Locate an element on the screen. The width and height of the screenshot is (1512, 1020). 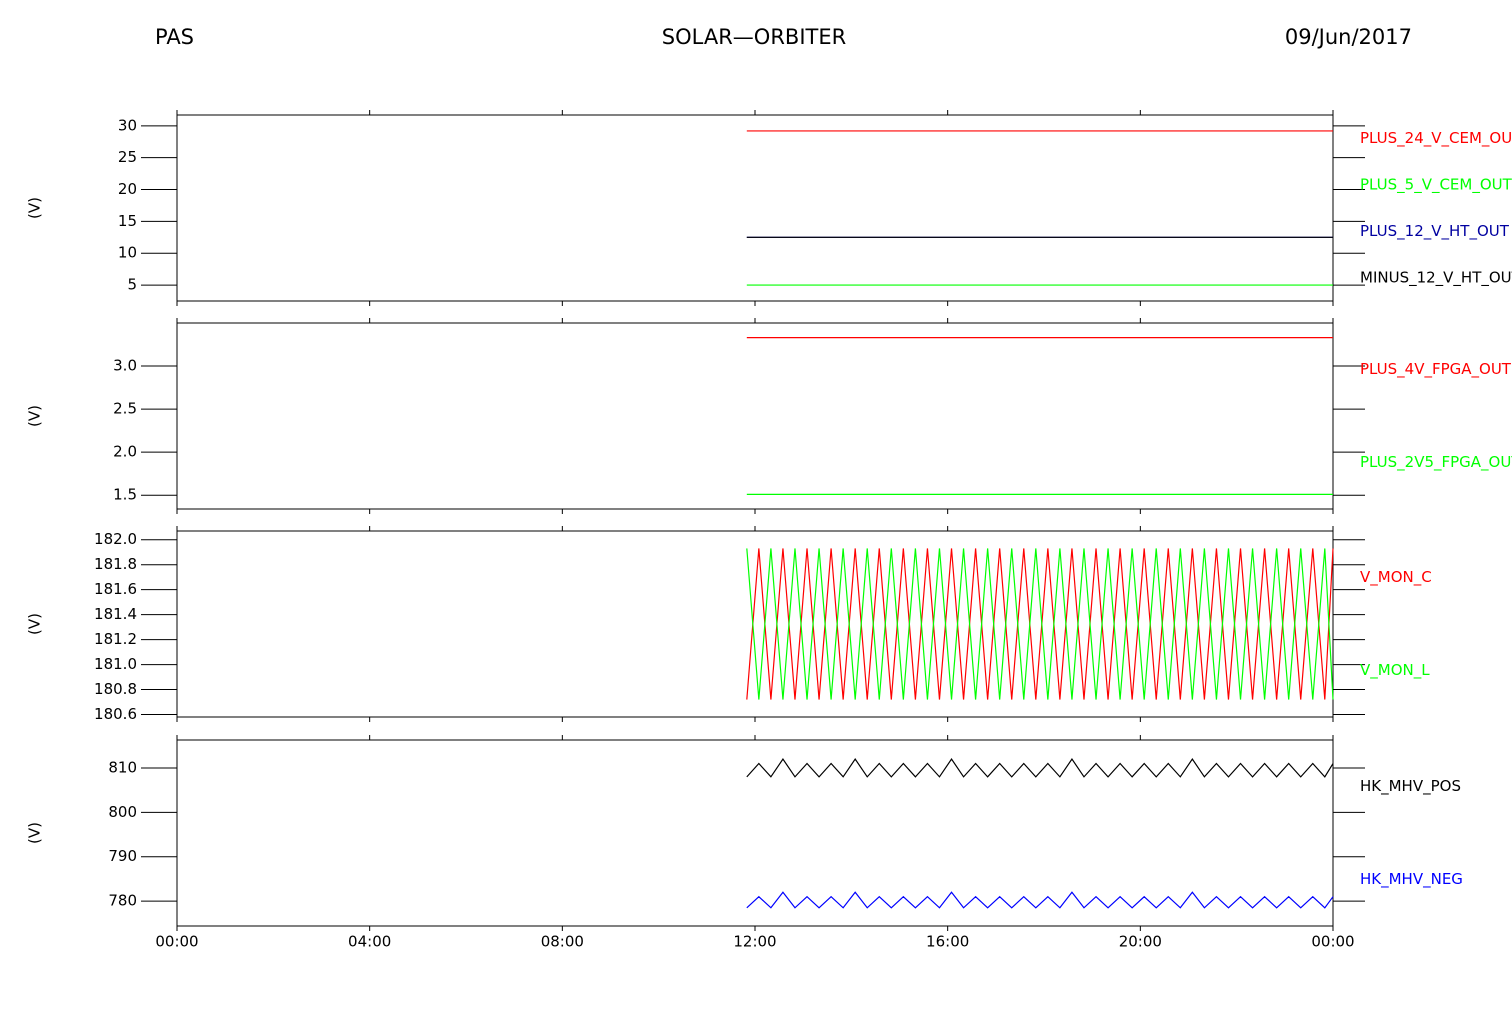
legend-entry: HK_MHV_NEG is located at coordinates (1411, 879).